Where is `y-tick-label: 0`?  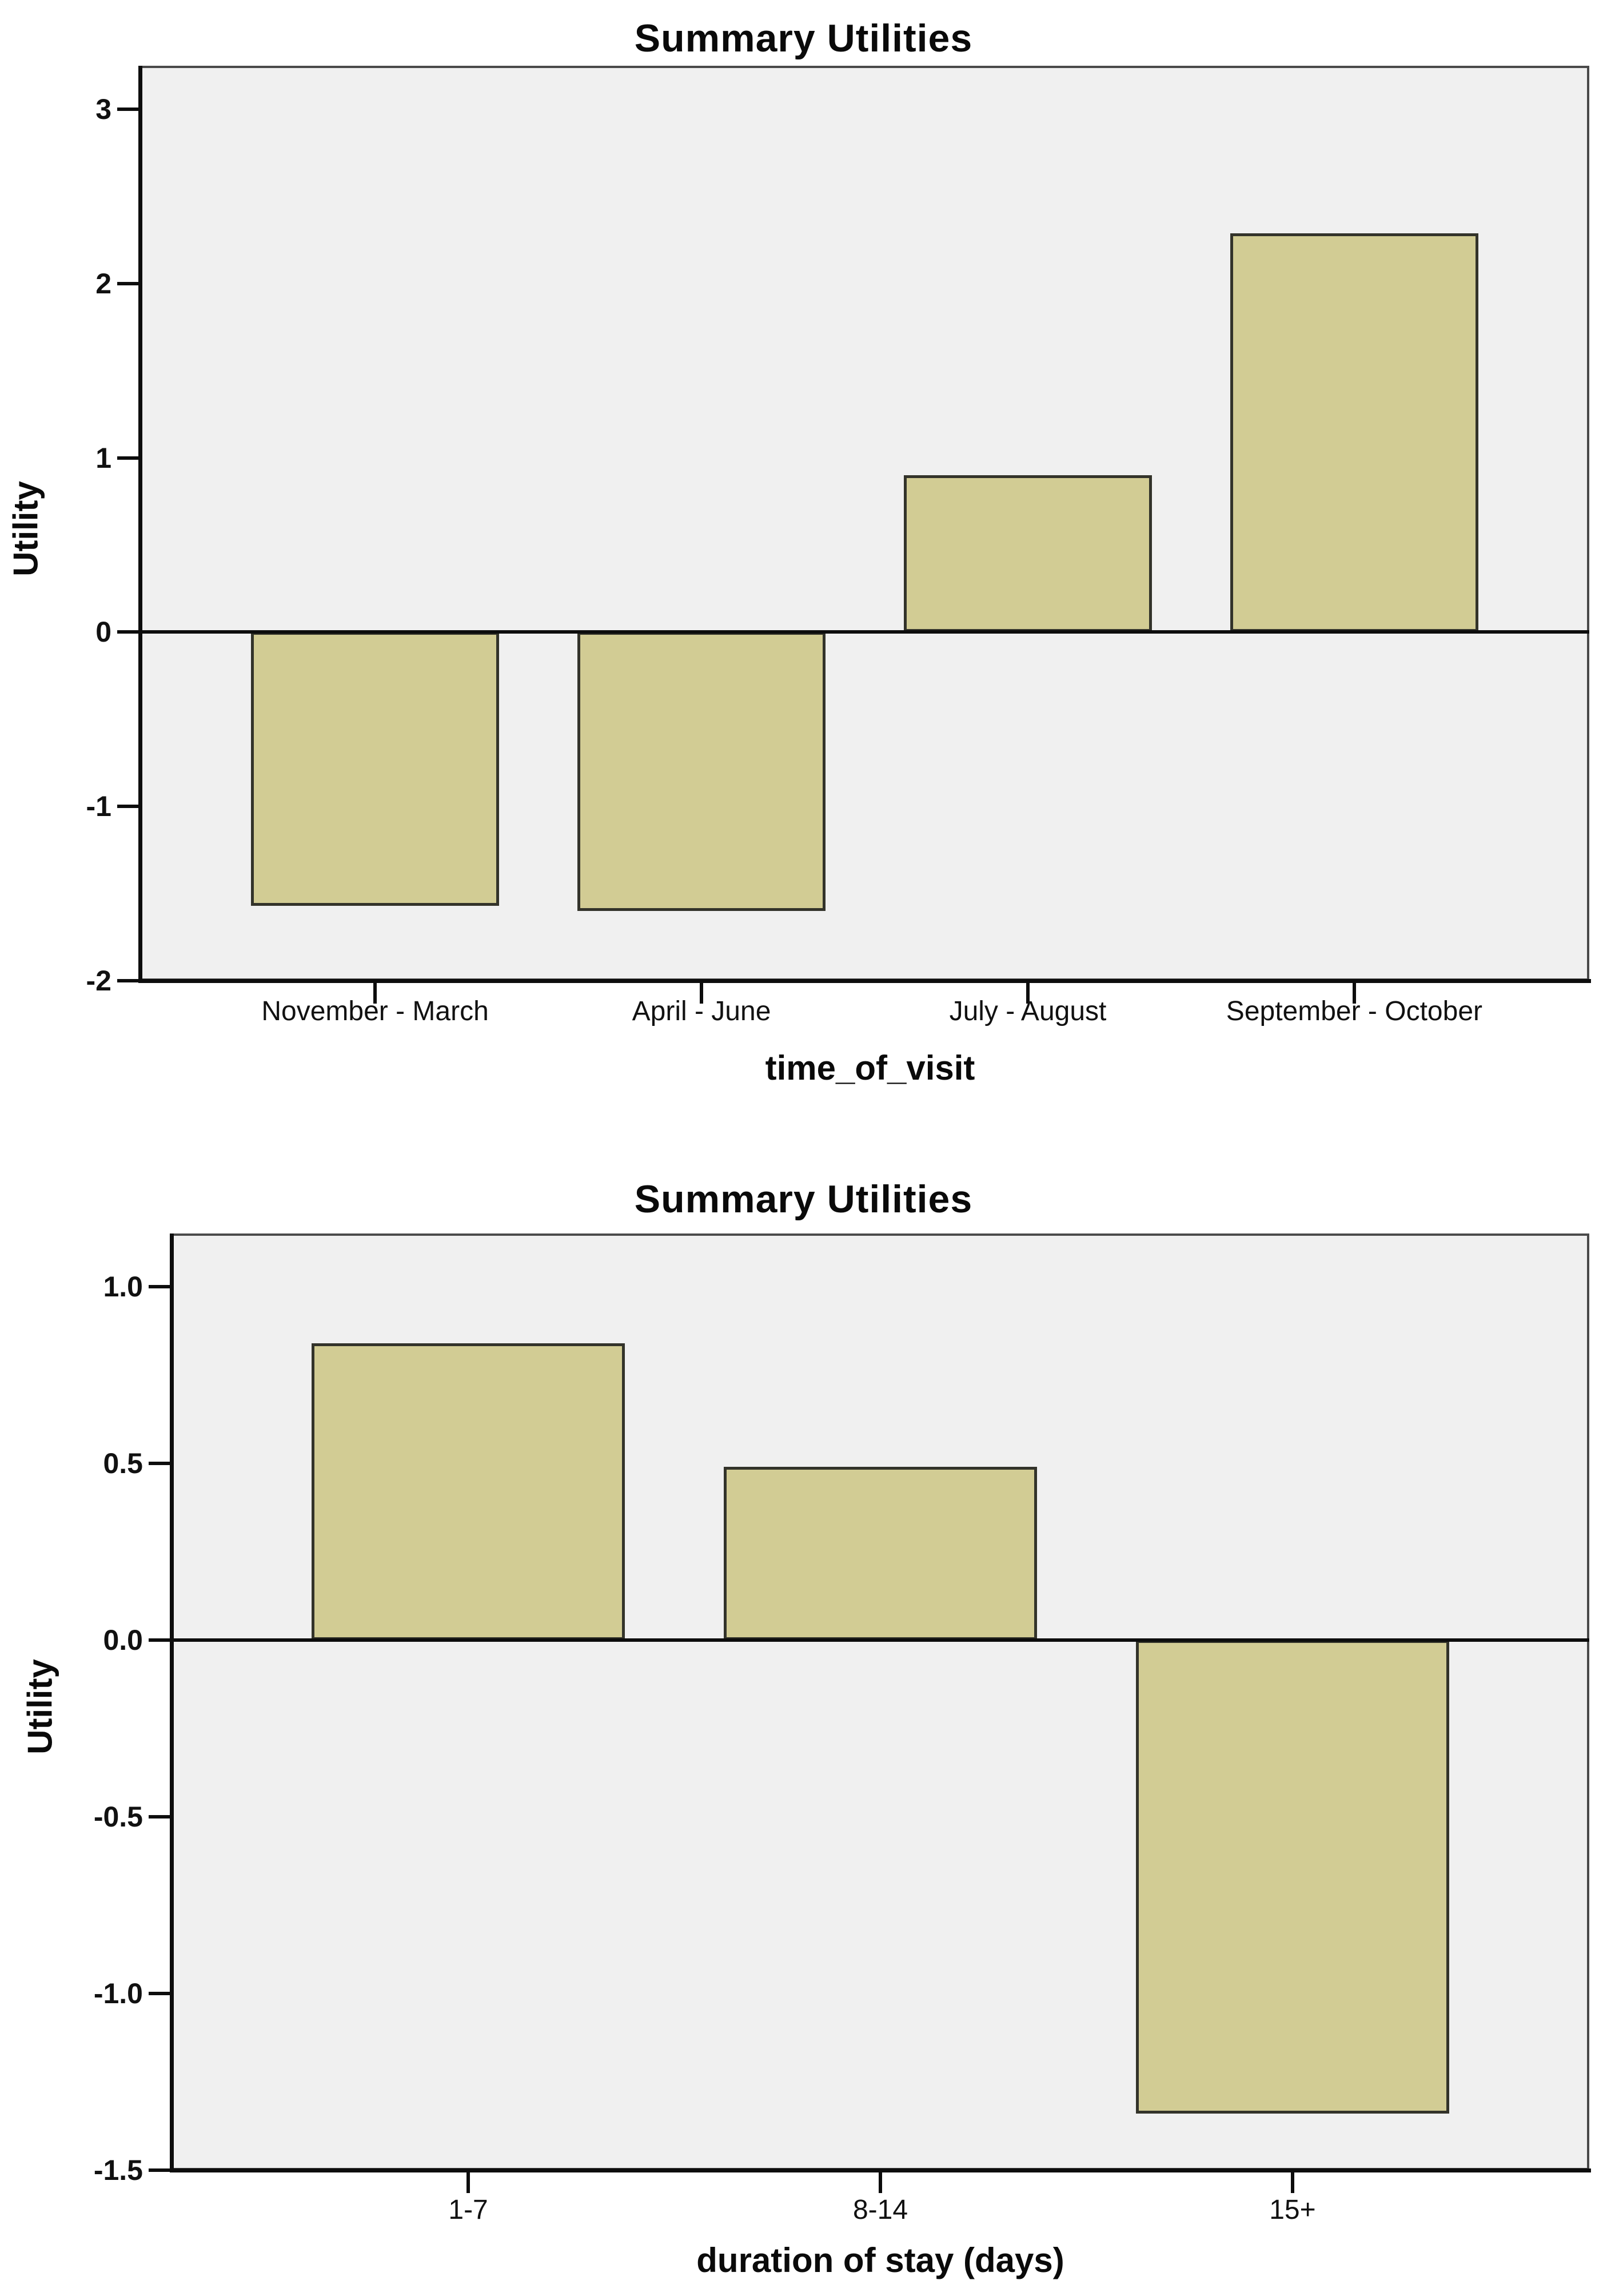
y-tick-label: 0 is located at coordinates (103, 632).